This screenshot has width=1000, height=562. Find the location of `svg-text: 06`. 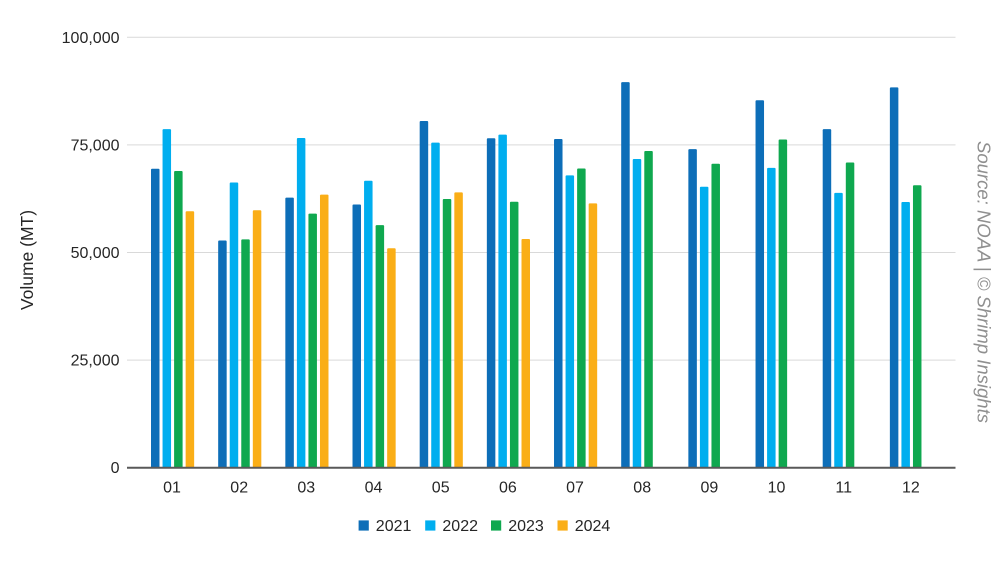

svg-text: 06 is located at coordinates (508, 487).